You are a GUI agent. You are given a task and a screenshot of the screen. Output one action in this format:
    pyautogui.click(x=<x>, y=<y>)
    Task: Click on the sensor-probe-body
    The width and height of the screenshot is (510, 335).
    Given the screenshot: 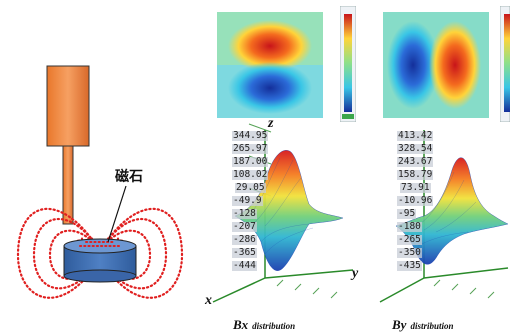 What is the action you would take?
    pyautogui.click(x=68, y=106)
    